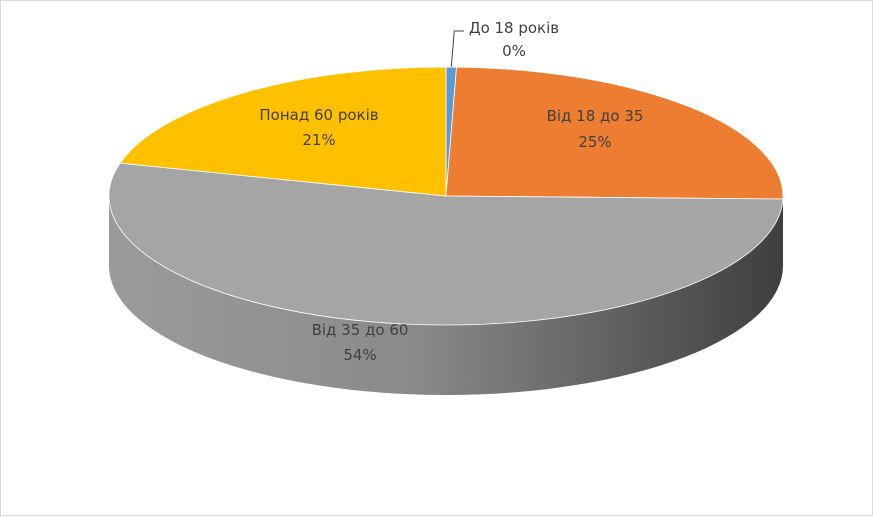  I want to click on label-pct-over-60: 21%, so click(318, 140).